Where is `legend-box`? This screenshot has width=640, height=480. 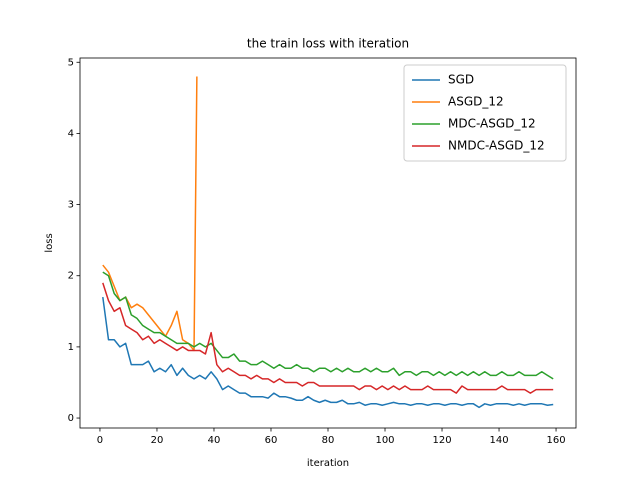
legend-box is located at coordinates (485, 113).